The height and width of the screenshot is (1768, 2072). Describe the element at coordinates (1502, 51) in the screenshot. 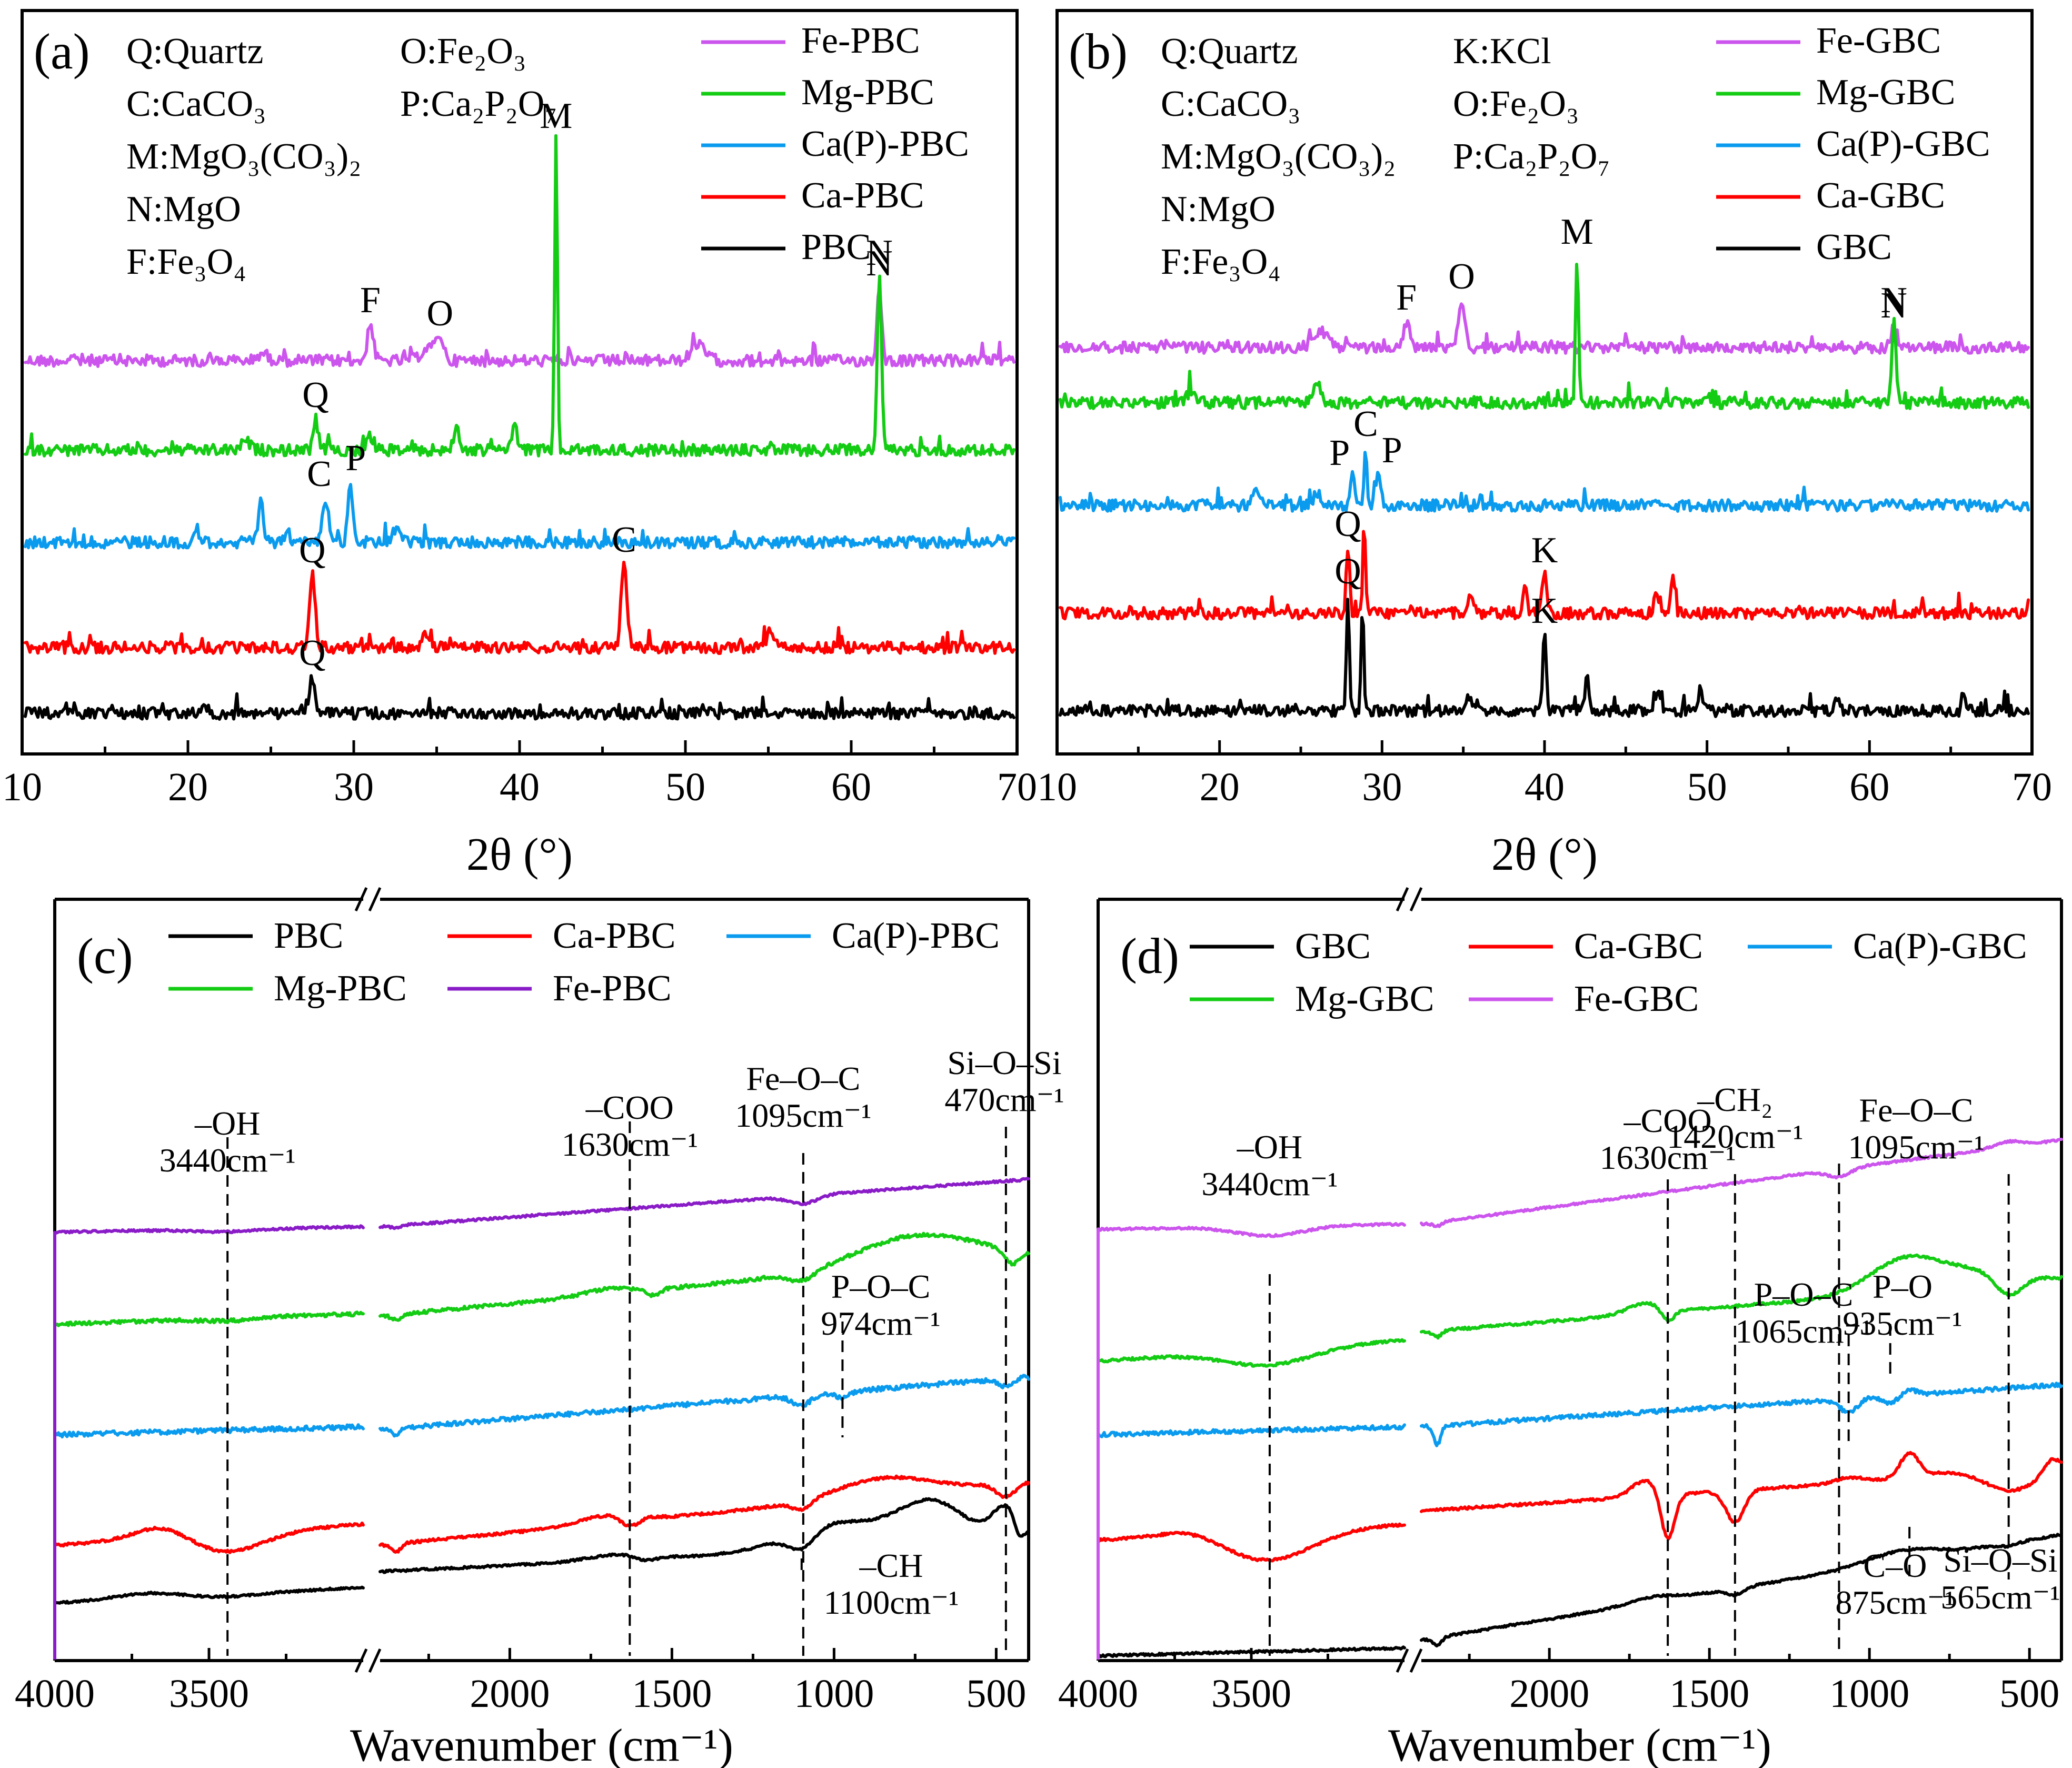

I see `phase-key-entry: K:KCl` at that location.